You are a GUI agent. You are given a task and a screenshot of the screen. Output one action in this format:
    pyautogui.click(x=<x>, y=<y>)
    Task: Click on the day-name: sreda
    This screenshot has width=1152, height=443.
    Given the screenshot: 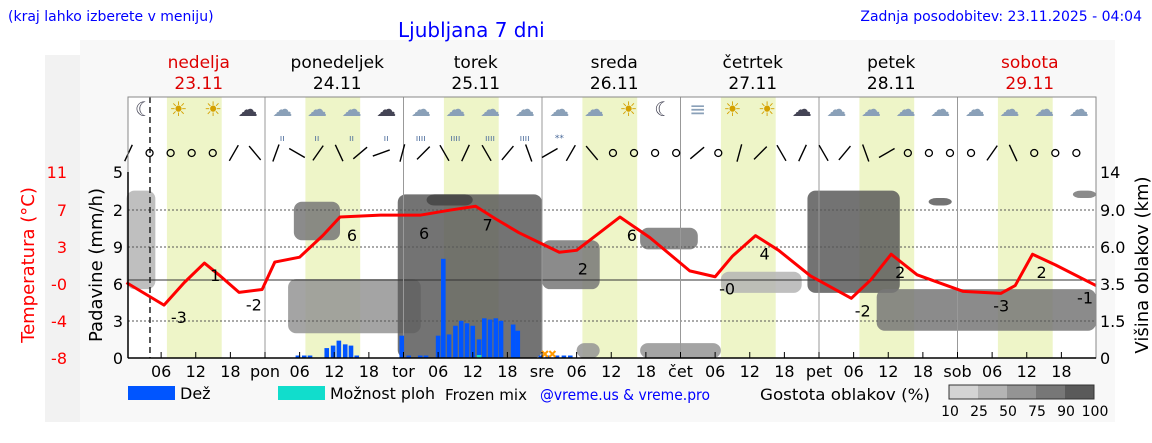 What is the action you would take?
    pyautogui.click(x=614, y=63)
    